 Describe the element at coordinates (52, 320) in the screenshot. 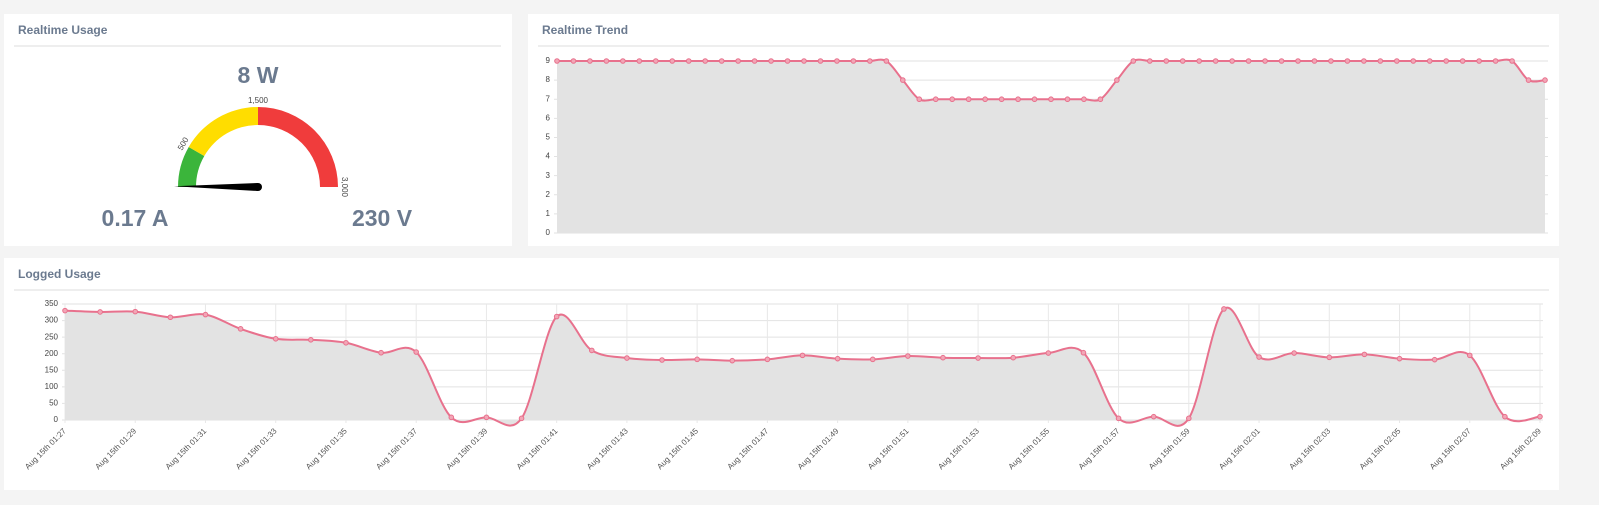

I see `y-tick-label: 300` at that location.